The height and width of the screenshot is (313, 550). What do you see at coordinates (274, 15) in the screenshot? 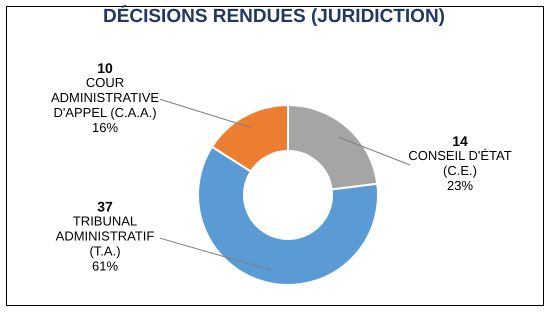
I see `chart-title: DÉCISIONS RENDUES (JURIDICTION)` at bounding box center [274, 15].